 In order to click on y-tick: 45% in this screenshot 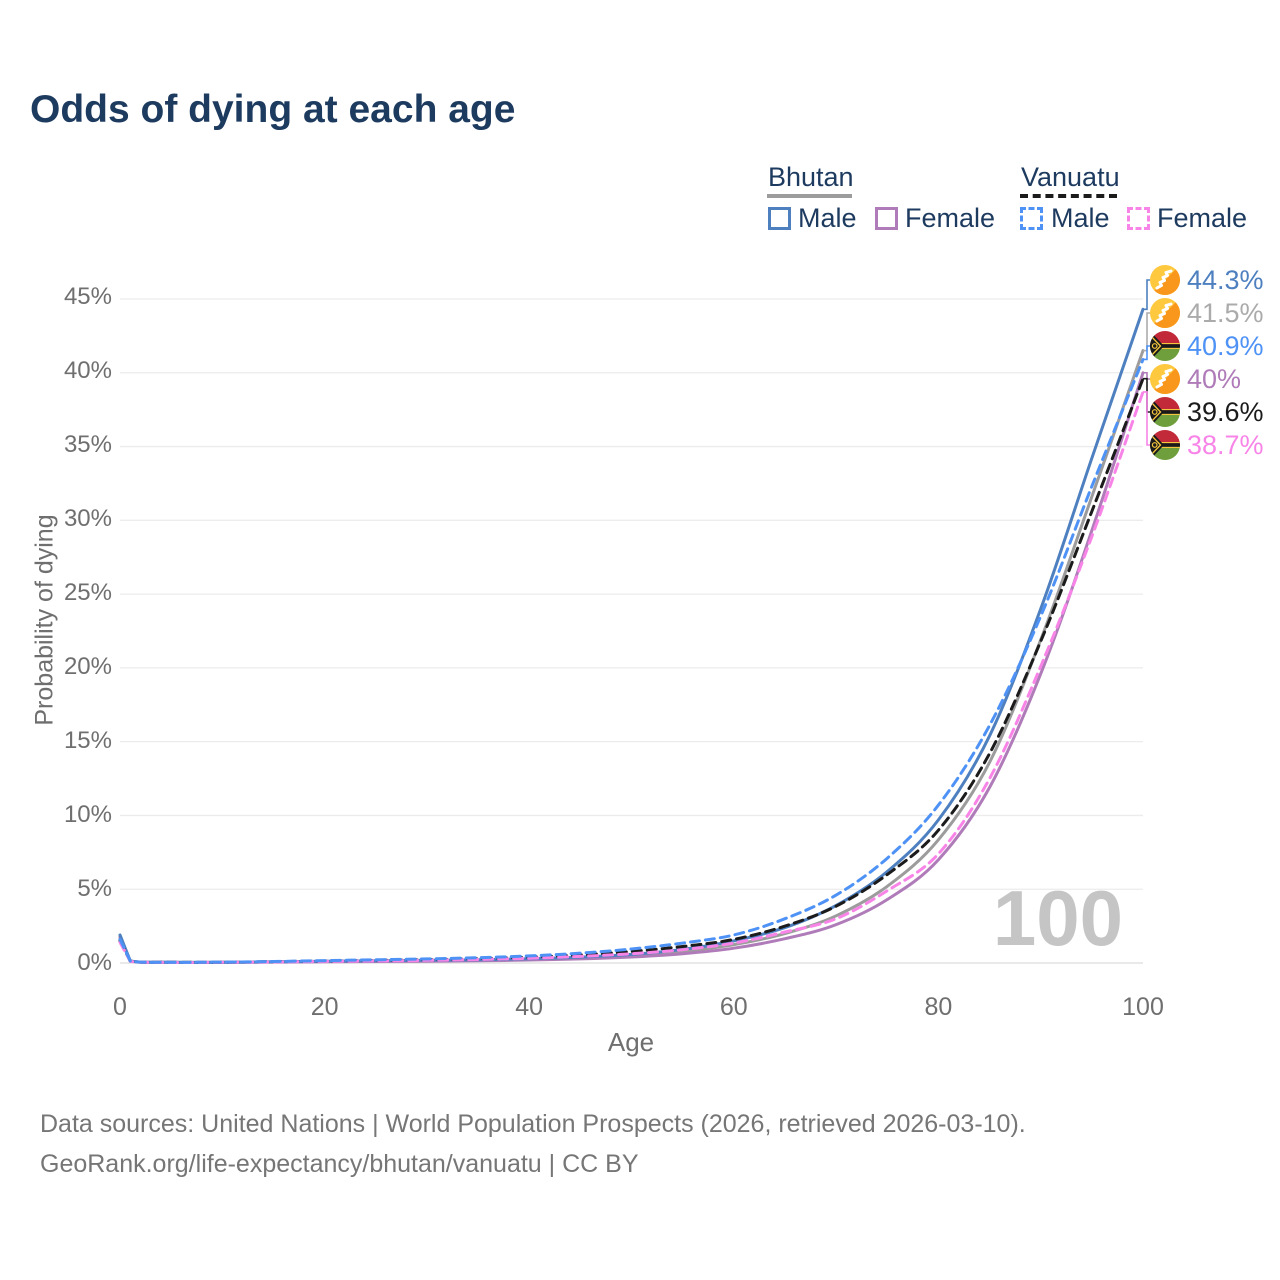, I will do `click(87, 296)`.